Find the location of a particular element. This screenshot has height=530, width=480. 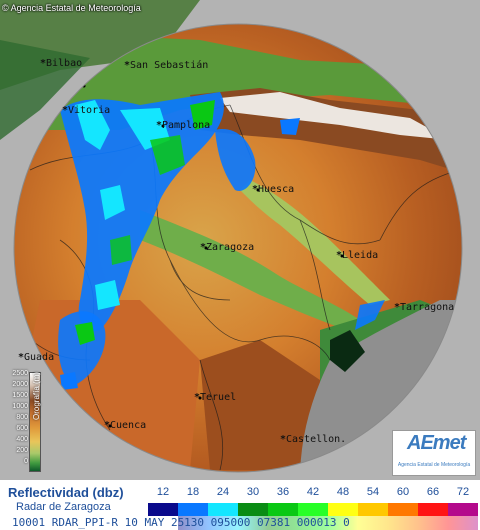

city-label-san-sebastian: *San Sebastián is located at coordinates (166, 65).